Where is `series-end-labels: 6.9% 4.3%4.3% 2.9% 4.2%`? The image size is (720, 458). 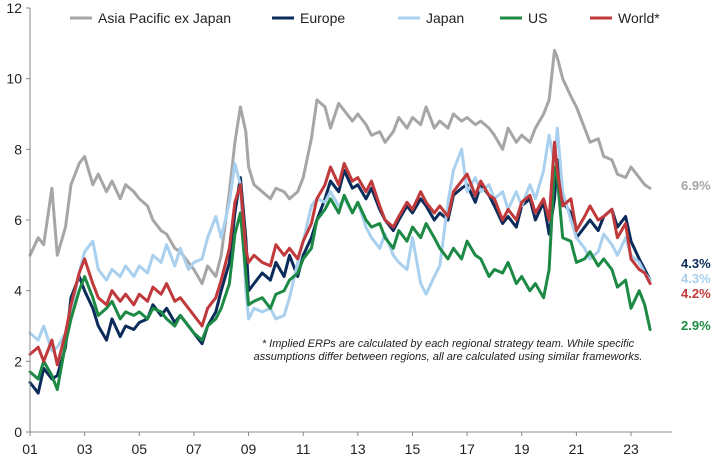 series-end-labels: 6.9% 4.3%4.3% 2.9% 4.2% is located at coordinates (696, 255).